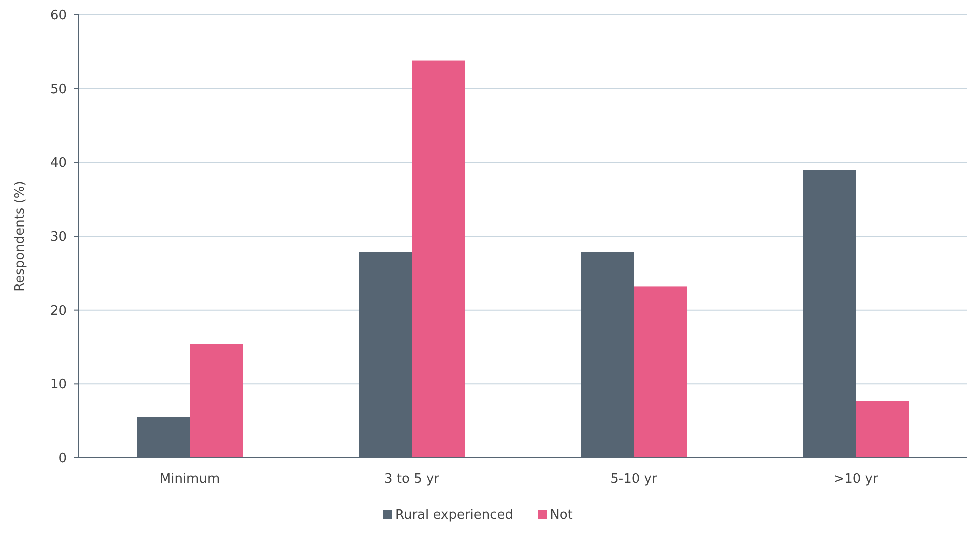 The height and width of the screenshot is (533, 967). Describe the element at coordinates (62, 459) in the screenshot. I see `y-tick-label: 0` at that location.